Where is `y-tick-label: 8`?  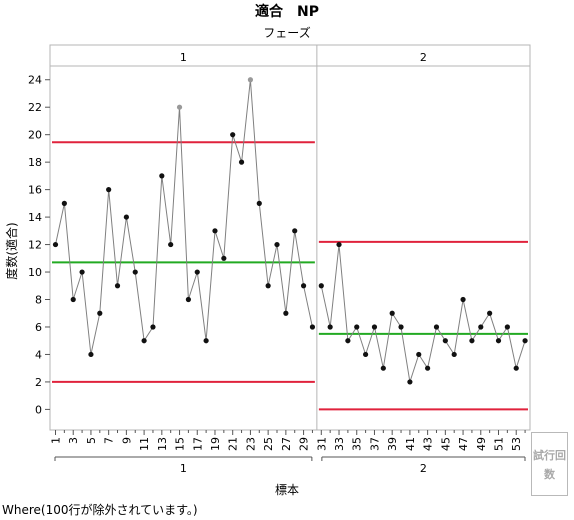
y-tick-label: 8 is located at coordinates (38, 300).